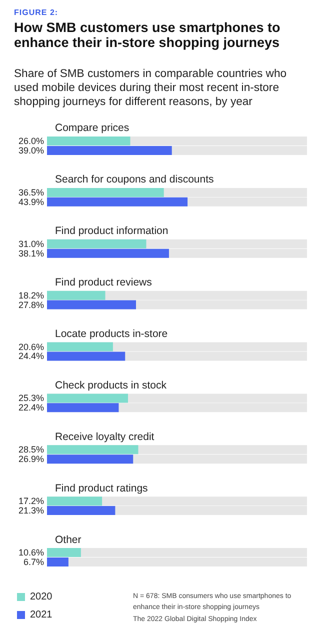  What do you see at coordinates (31, 192) in the screenshot?
I see `data-label: 36.5%` at bounding box center [31, 192].